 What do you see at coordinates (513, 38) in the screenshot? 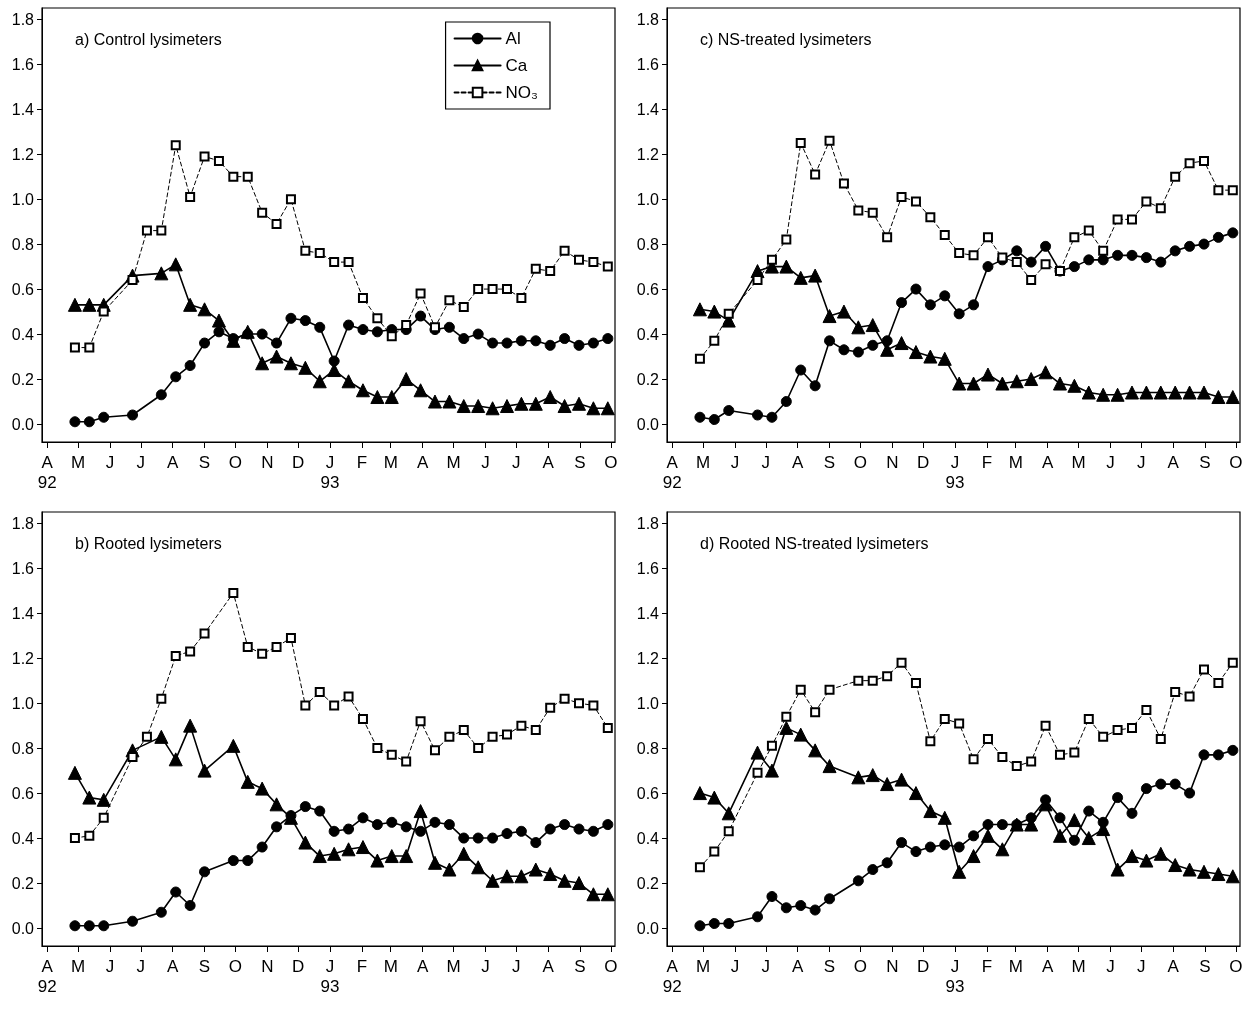
I see `legend-label: Al` at bounding box center [513, 38].